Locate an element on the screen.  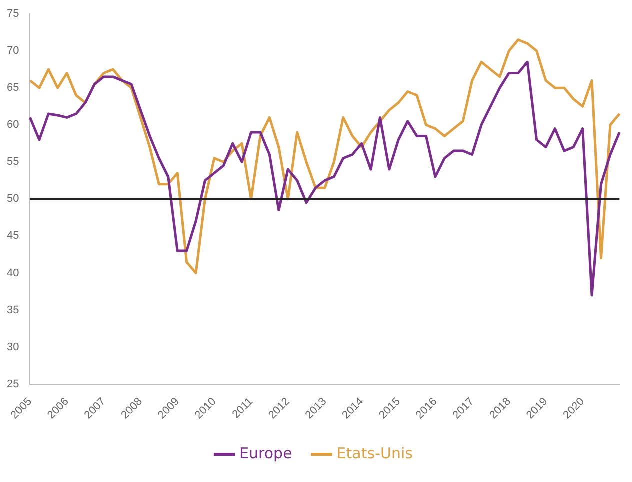
y-tick-label: 35 is located at coordinates (13, 310).